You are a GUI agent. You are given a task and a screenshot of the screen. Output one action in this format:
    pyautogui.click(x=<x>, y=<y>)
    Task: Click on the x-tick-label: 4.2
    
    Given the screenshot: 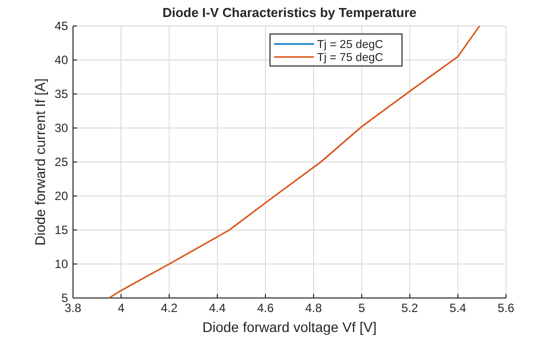 What is the action you would take?
    pyautogui.click(x=169, y=308)
    